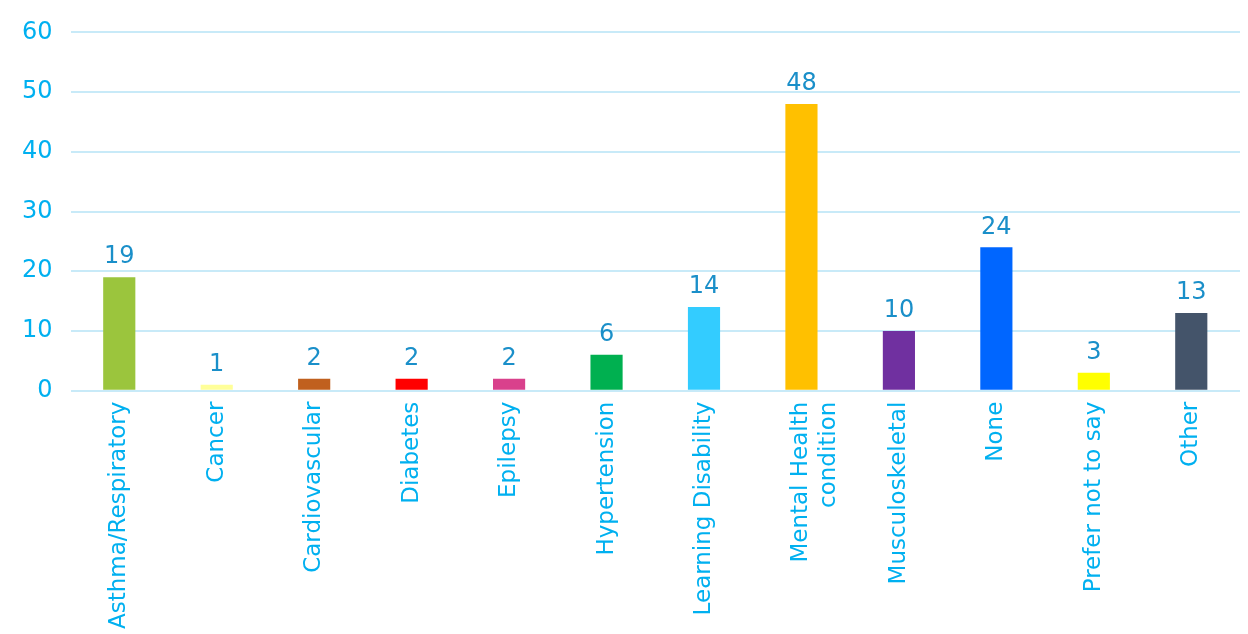  Describe the element at coordinates (899, 309) in the screenshot. I see `data-label: 10` at that location.